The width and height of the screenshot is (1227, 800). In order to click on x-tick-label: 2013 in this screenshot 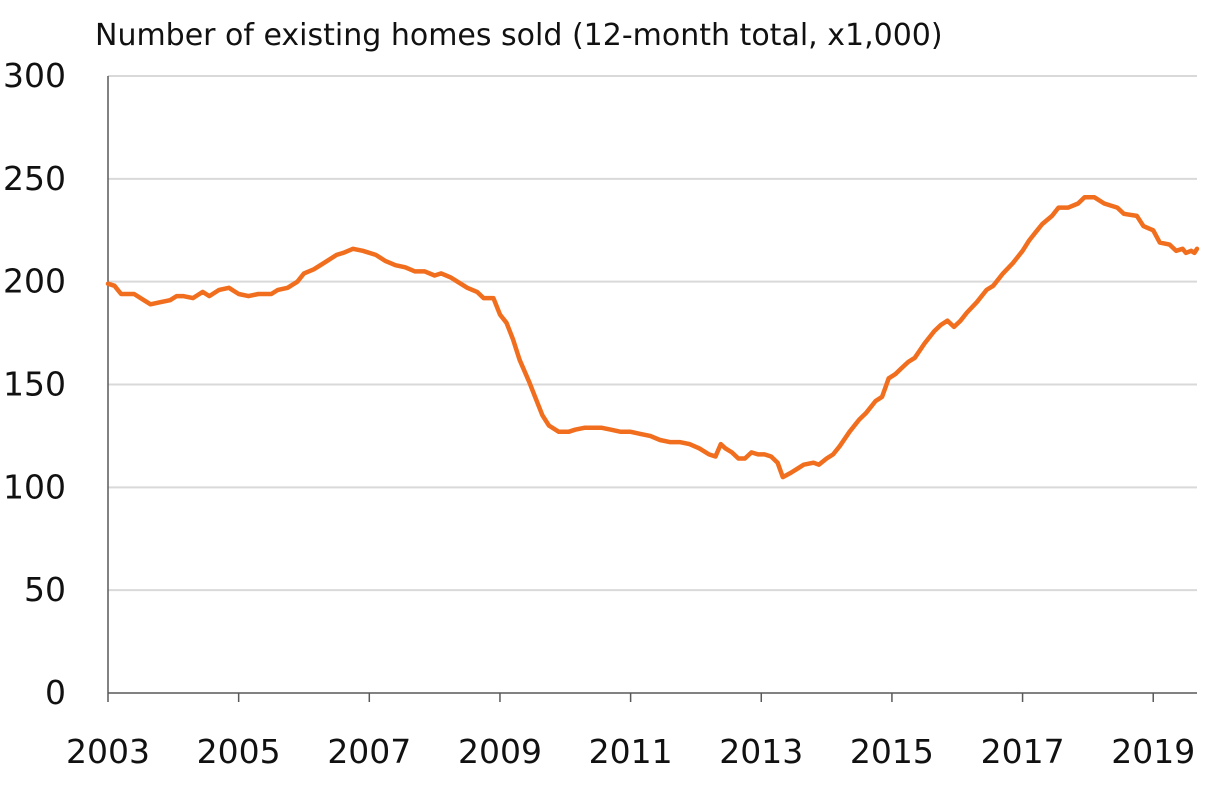, I will do `click(761, 751)`.